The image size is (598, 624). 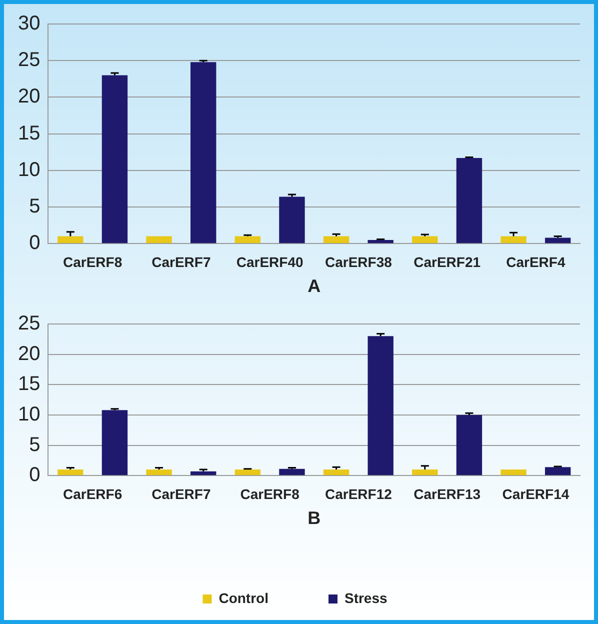 I want to click on x-tick-label: CarERF40, so click(x=270, y=262).